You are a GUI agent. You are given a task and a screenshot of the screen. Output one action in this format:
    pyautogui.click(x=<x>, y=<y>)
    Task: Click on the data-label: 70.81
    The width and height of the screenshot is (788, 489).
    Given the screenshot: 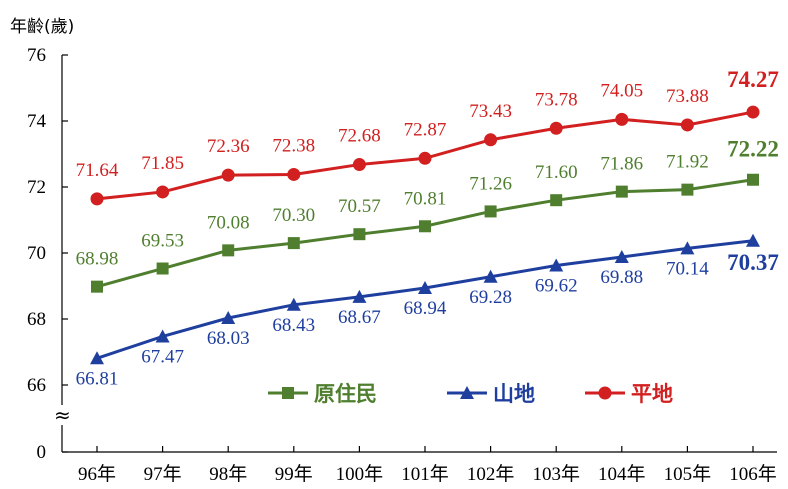 What is the action you would take?
    pyautogui.click(x=425, y=198)
    